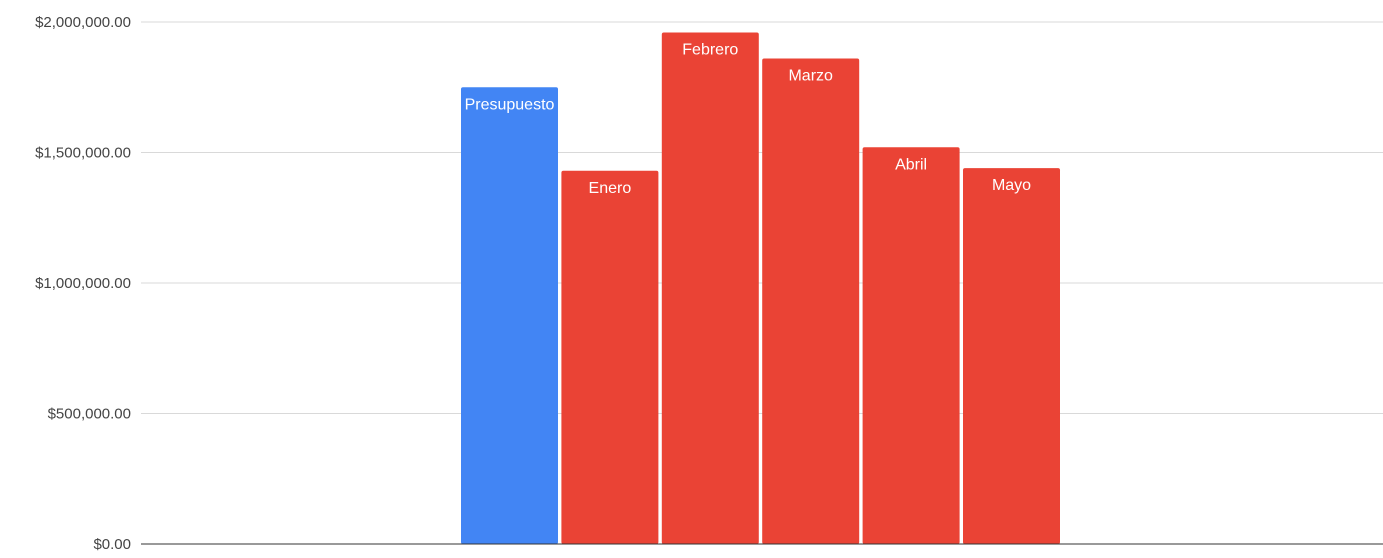 This screenshot has height=558, width=1383. I want to click on bar-label-abril: Abril, so click(911, 164).